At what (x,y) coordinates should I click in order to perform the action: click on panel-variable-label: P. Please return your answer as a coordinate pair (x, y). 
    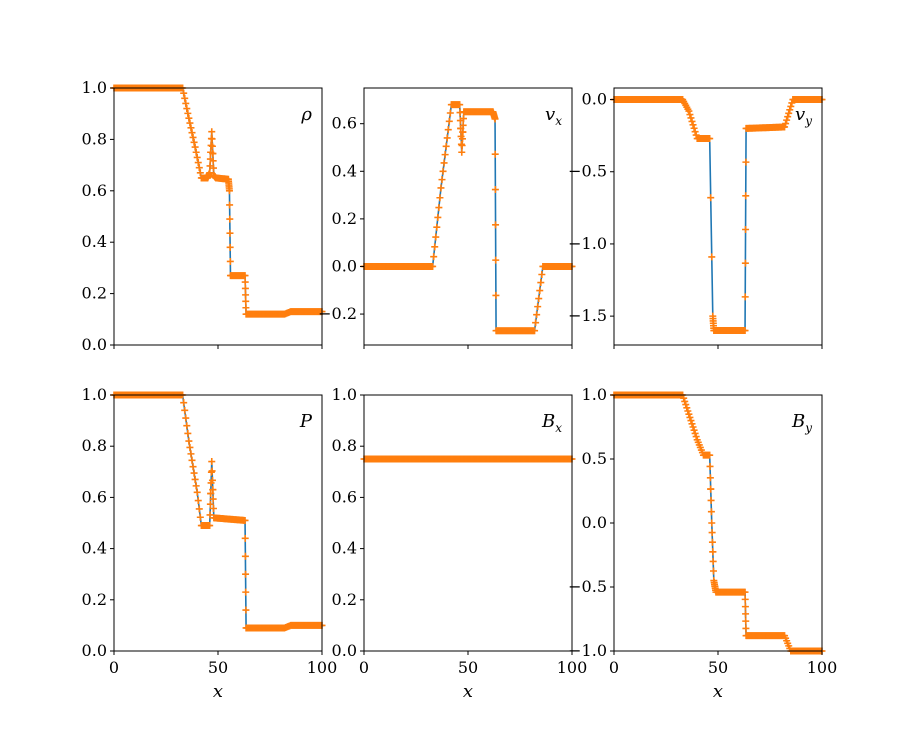
    Looking at the image, I should click on (306, 421).